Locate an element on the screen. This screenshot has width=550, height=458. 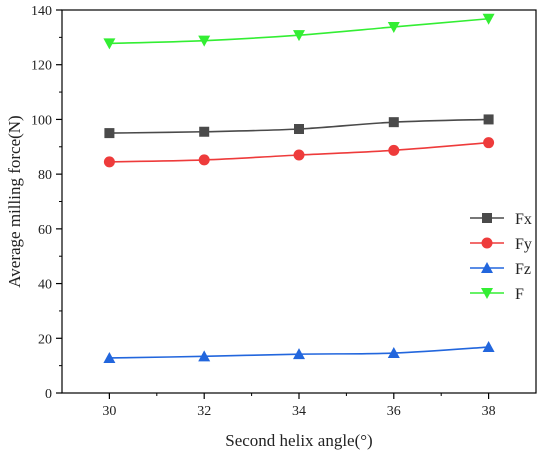
y-tick-label: 80 is located at coordinates (45, 175).